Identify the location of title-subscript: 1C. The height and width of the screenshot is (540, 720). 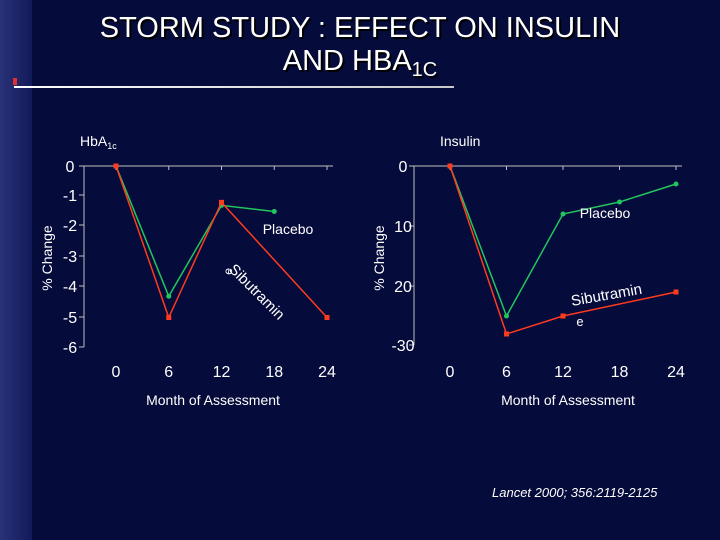
(424, 70).